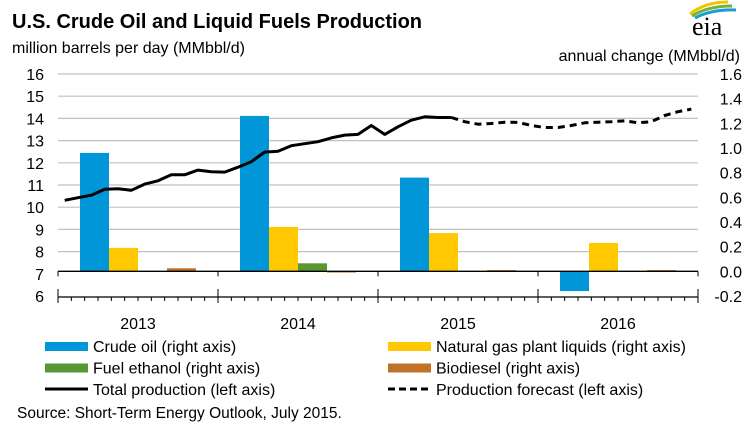 The width and height of the screenshot is (750, 437). What do you see at coordinates (715, 14) in the screenshot?
I see `logo-arc-blue` at bounding box center [715, 14].